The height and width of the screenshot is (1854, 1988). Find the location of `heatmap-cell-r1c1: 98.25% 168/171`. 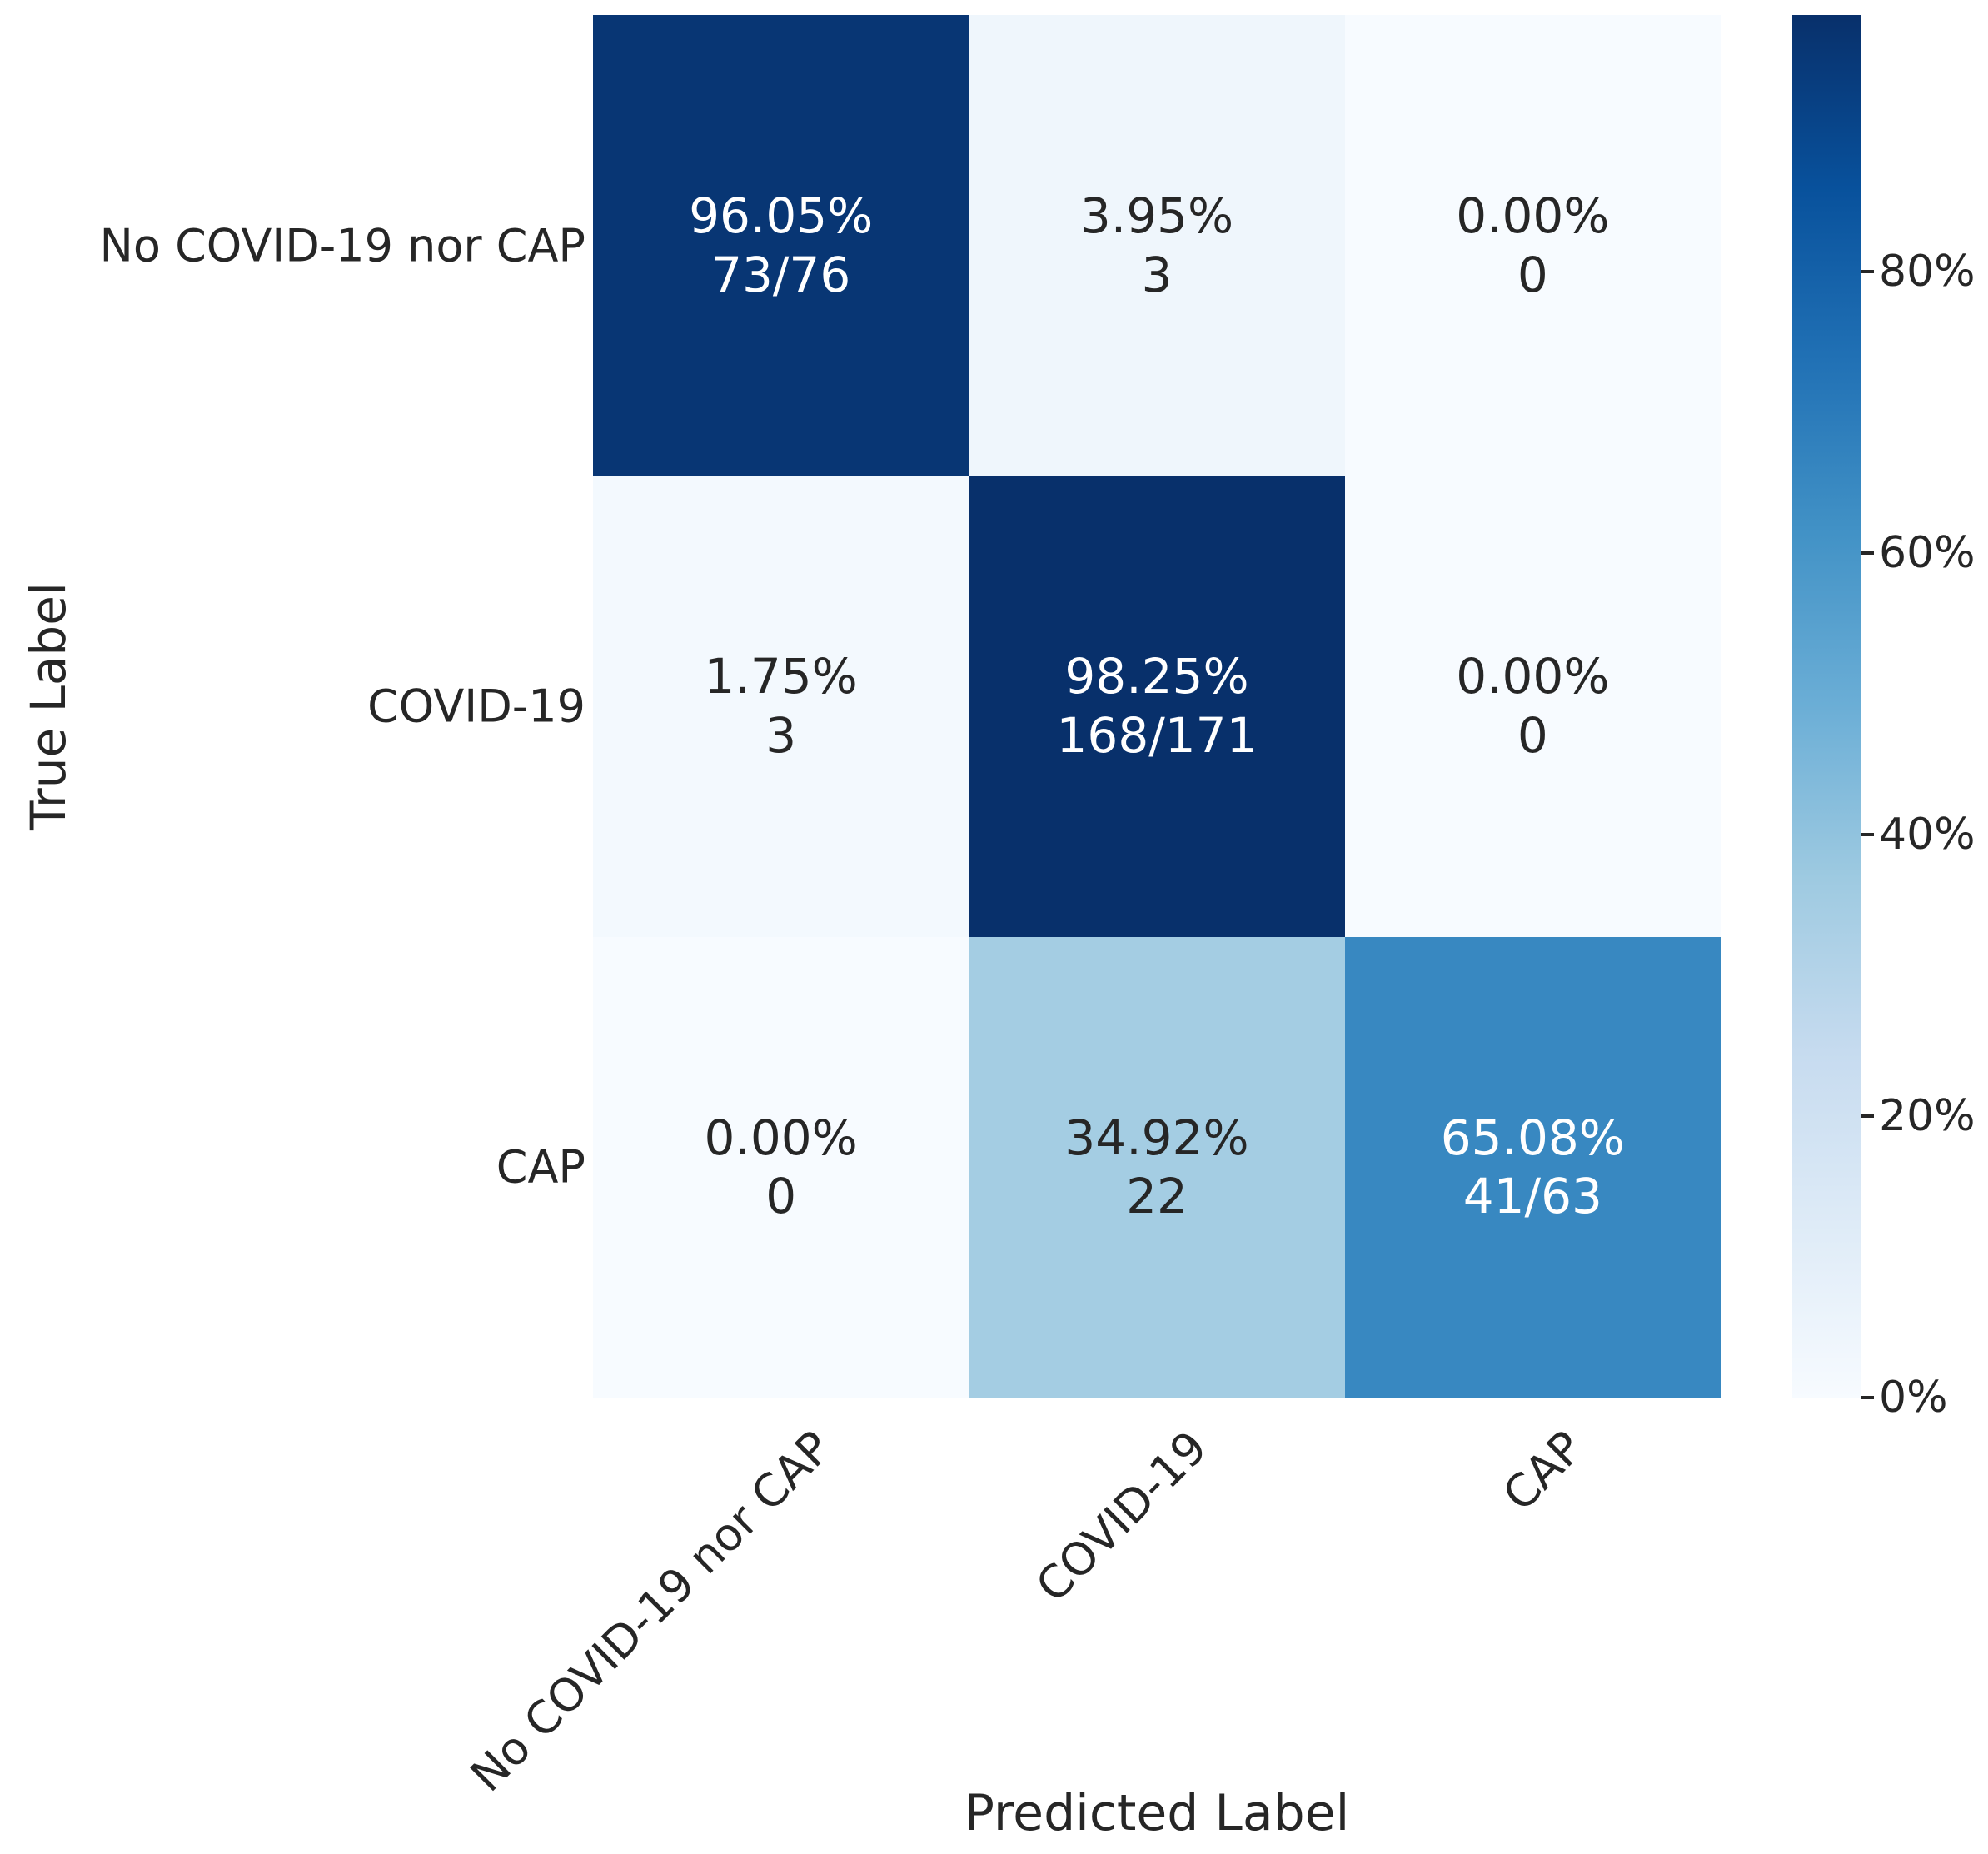

heatmap-cell-r1c1: 98.25% 168/171 is located at coordinates (1157, 706).